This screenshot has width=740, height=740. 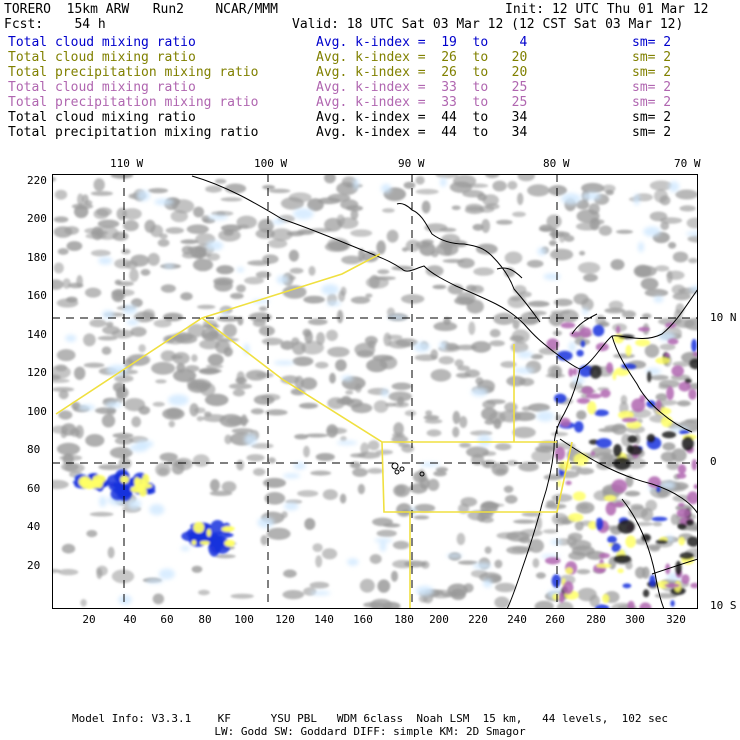 I want to click on x-tick-label: 180, so click(x=404, y=619).